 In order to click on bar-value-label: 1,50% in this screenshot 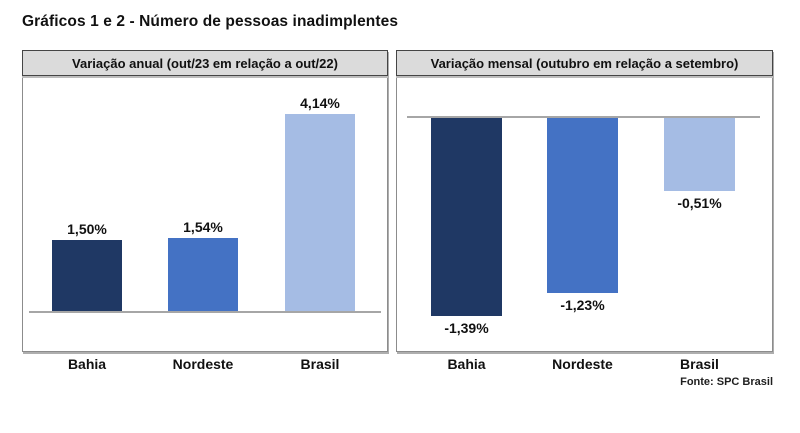, I will do `click(87, 229)`.